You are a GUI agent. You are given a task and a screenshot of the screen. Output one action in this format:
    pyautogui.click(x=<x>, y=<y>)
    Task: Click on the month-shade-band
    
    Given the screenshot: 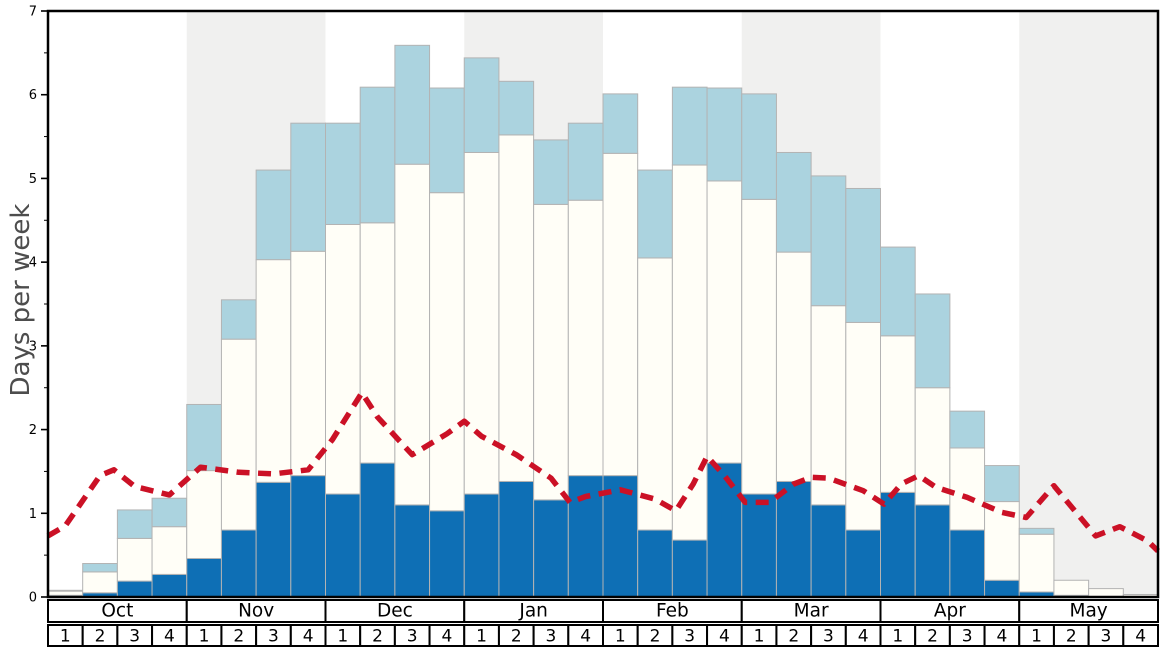 What is the action you would take?
    pyautogui.click(x=1088, y=304)
    